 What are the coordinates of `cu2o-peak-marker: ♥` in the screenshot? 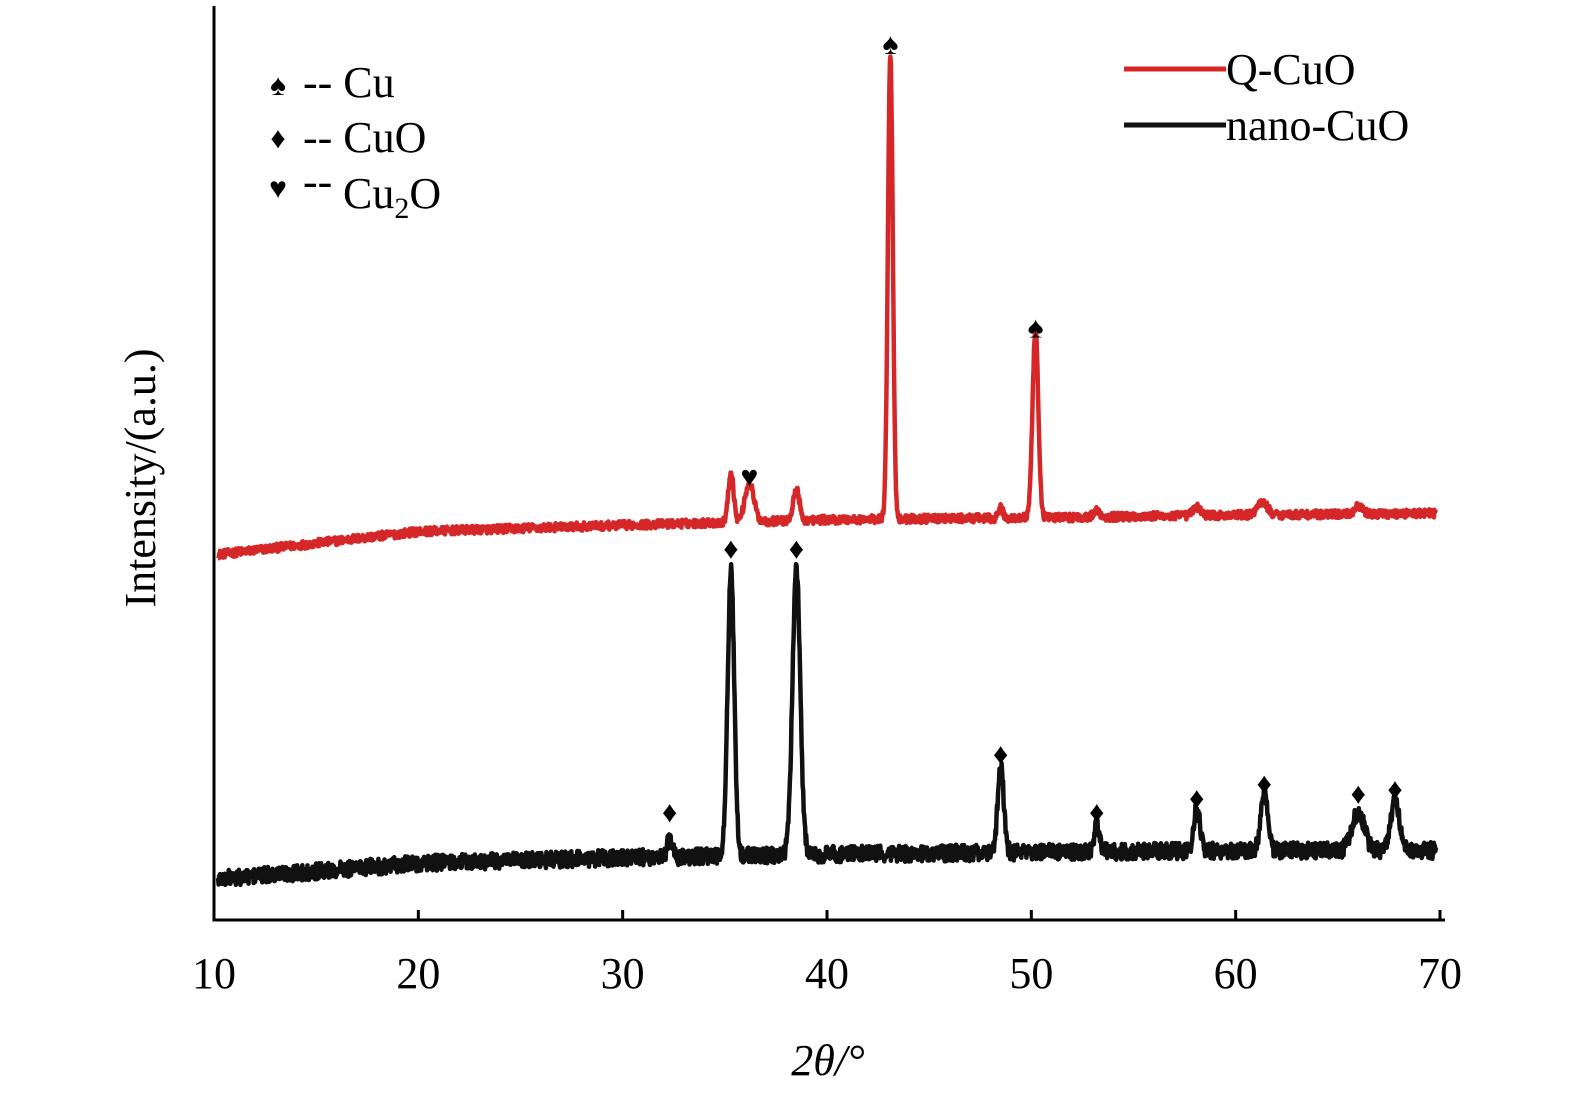 It's located at (749, 476).